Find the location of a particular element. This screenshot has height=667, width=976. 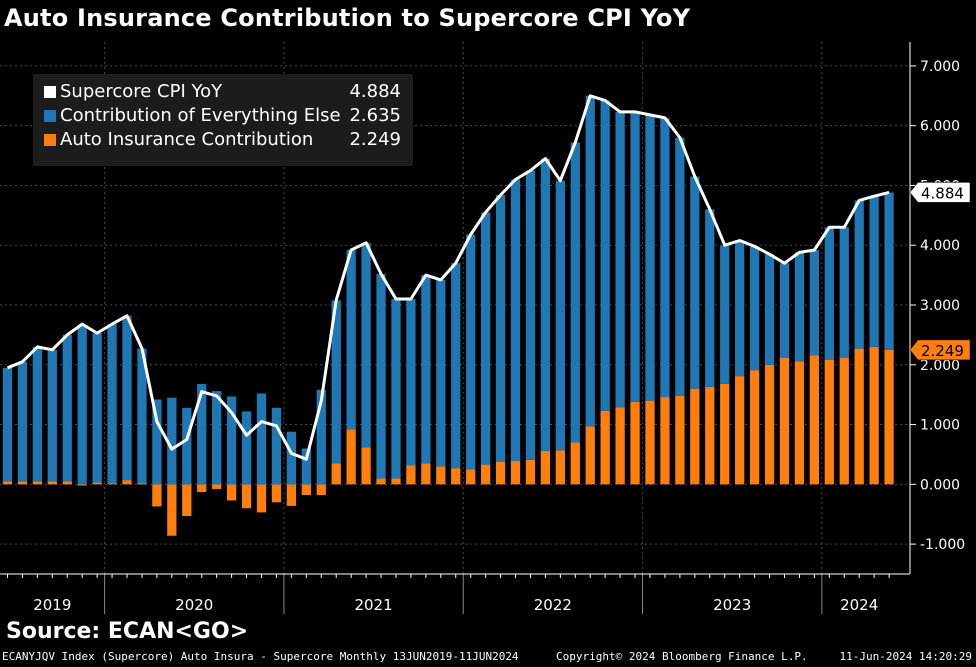

x-year-label: 2021 is located at coordinates (373, 605).